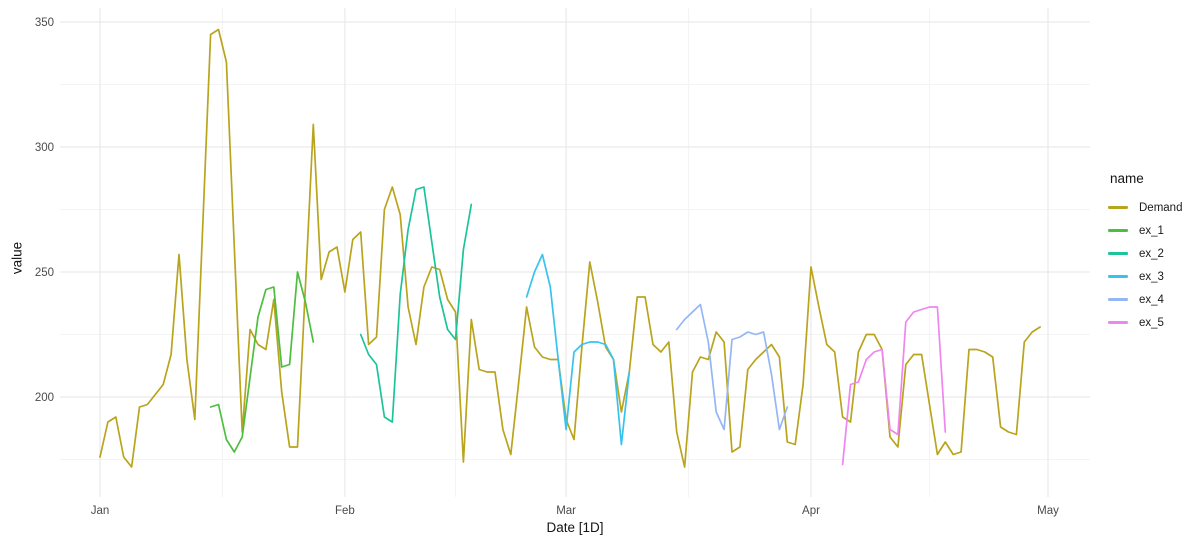  Describe the element at coordinates (566, 511) in the screenshot. I see `x-tick-label: Mar` at that location.